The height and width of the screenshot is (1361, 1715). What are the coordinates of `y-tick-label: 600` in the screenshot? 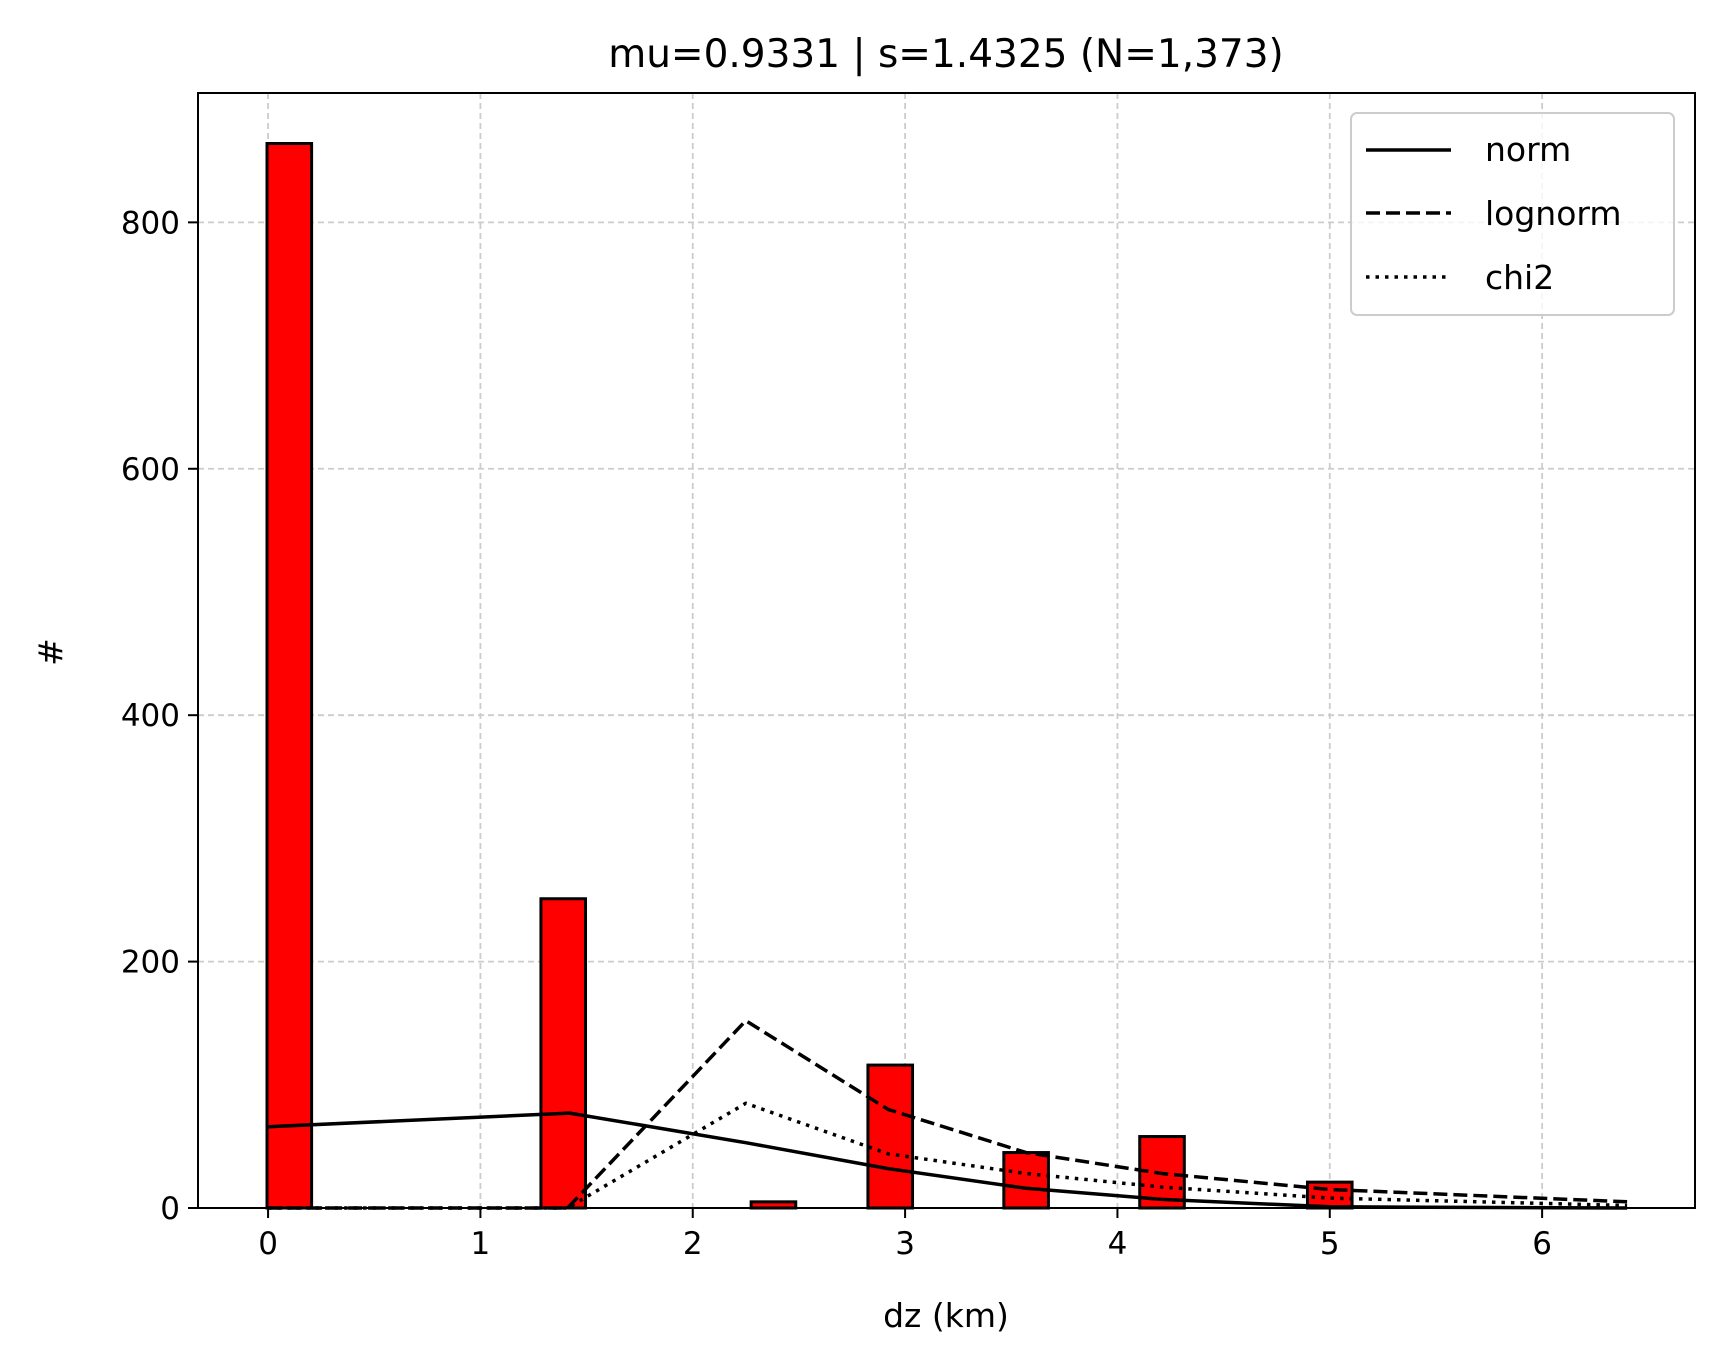 It's located at (150, 470).